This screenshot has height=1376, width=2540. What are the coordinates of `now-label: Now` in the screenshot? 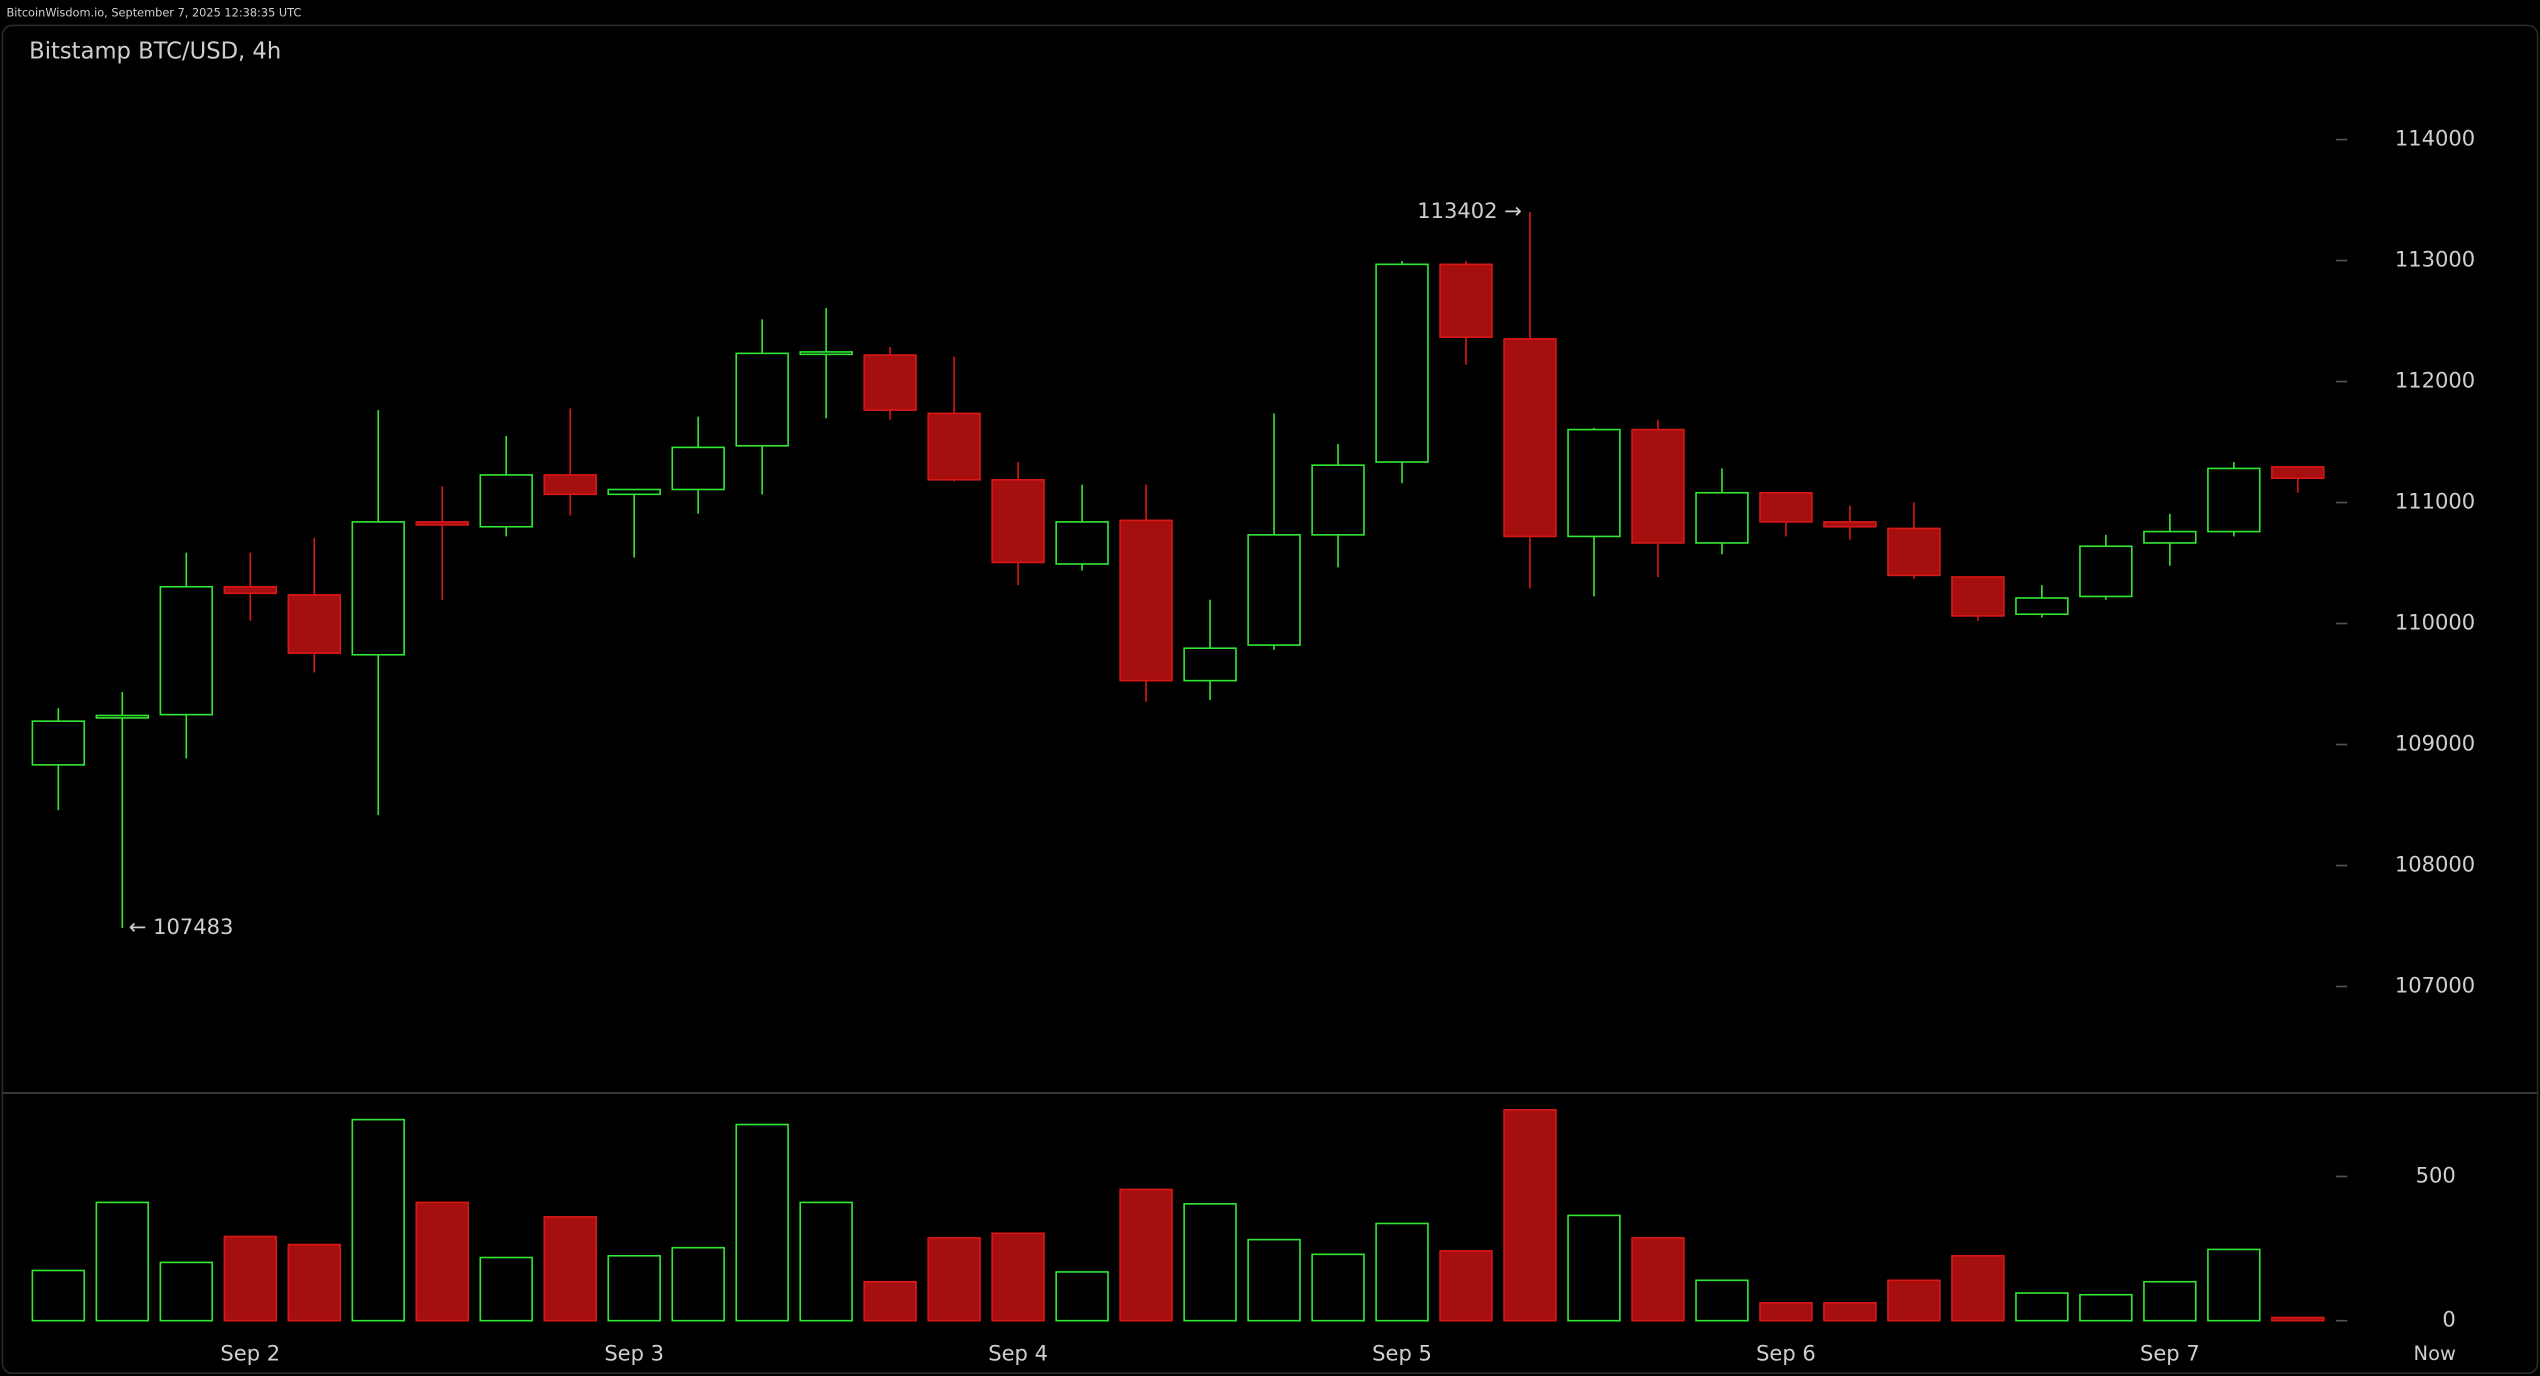 It's located at (2435, 1353).